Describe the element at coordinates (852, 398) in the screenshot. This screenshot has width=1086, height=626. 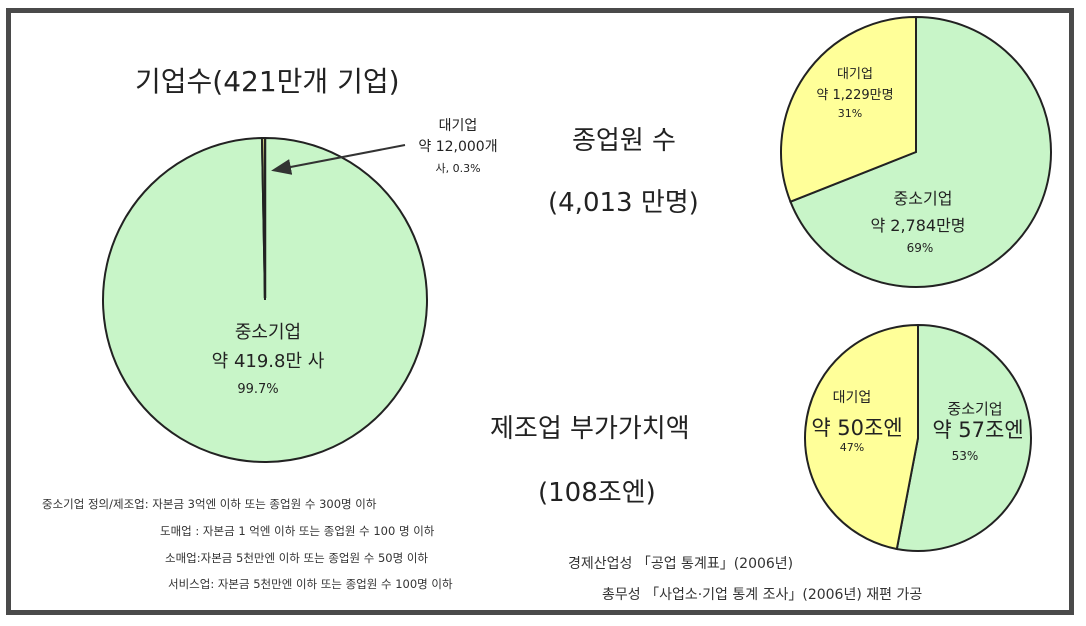
I see `value-large-label: 대기업` at that location.